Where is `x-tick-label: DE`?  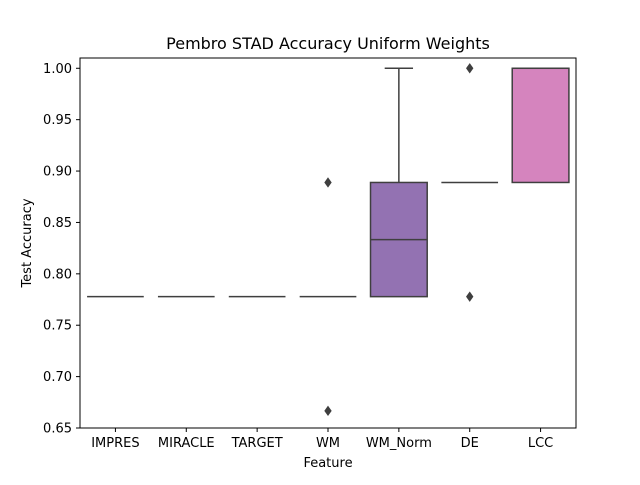
x-tick-label: DE is located at coordinates (470, 443).